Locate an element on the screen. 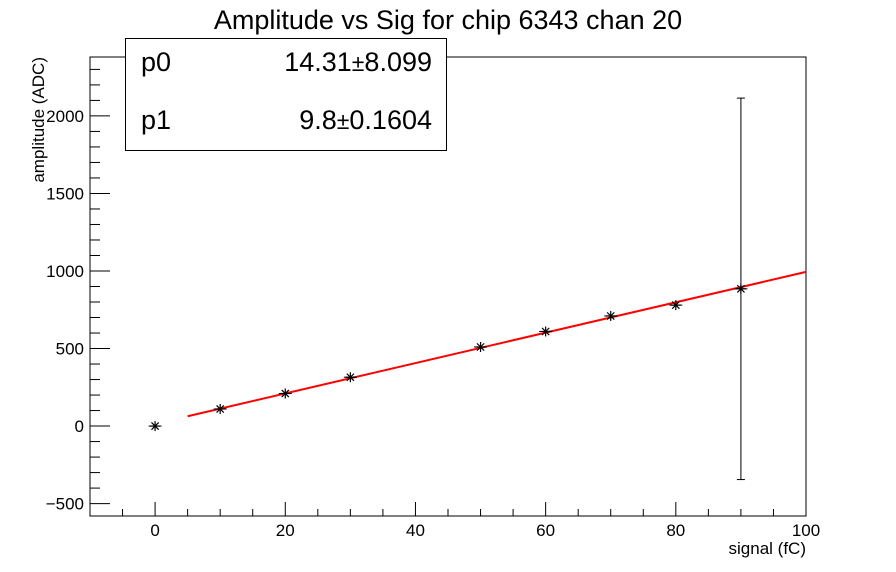 This screenshot has height=572, width=896. y-tick-label: 0 is located at coordinates (79, 426).